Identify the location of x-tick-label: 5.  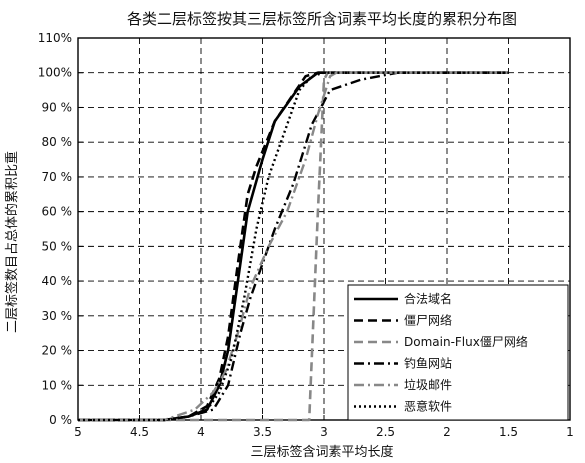
(78, 432).